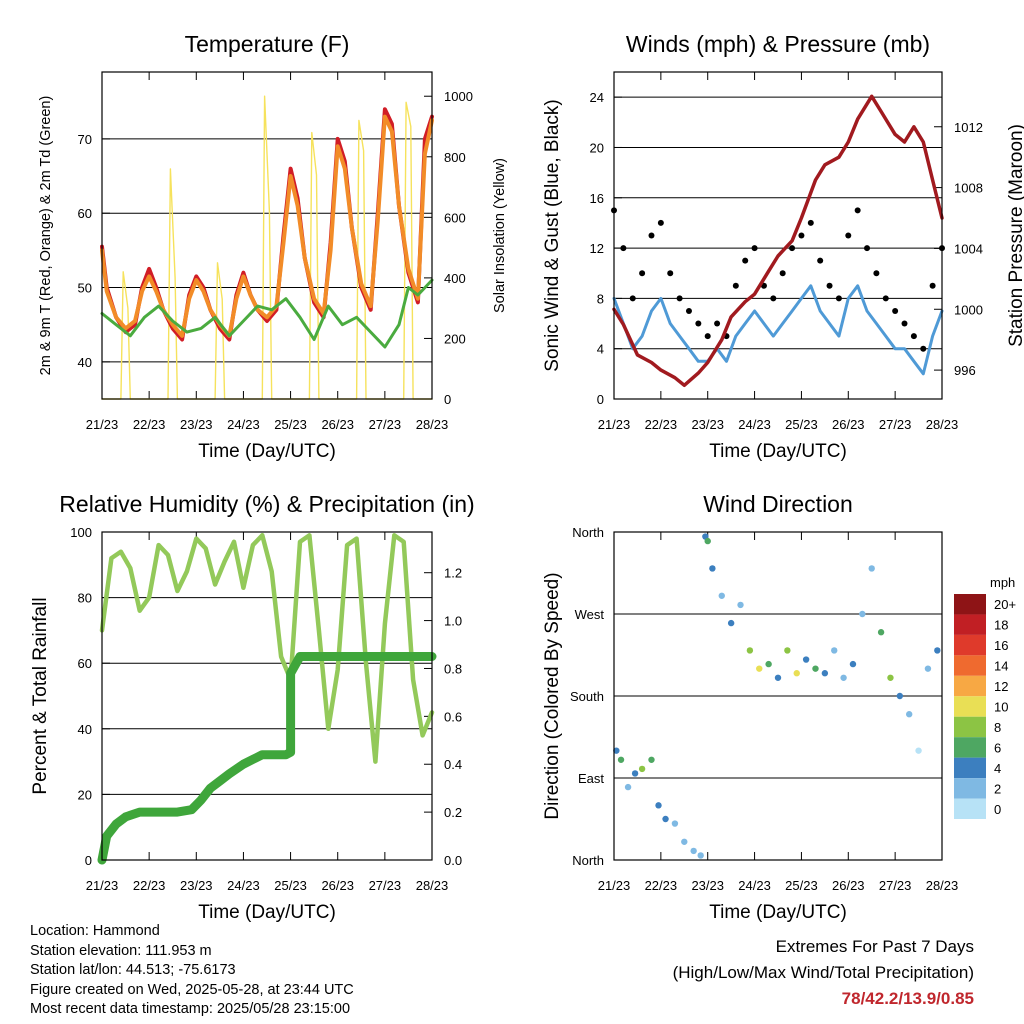 The height and width of the screenshot is (1024, 1024). What do you see at coordinates (455, 338) in the screenshot?
I see `y2-tick-label: 200` at bounding box center [455, 338].